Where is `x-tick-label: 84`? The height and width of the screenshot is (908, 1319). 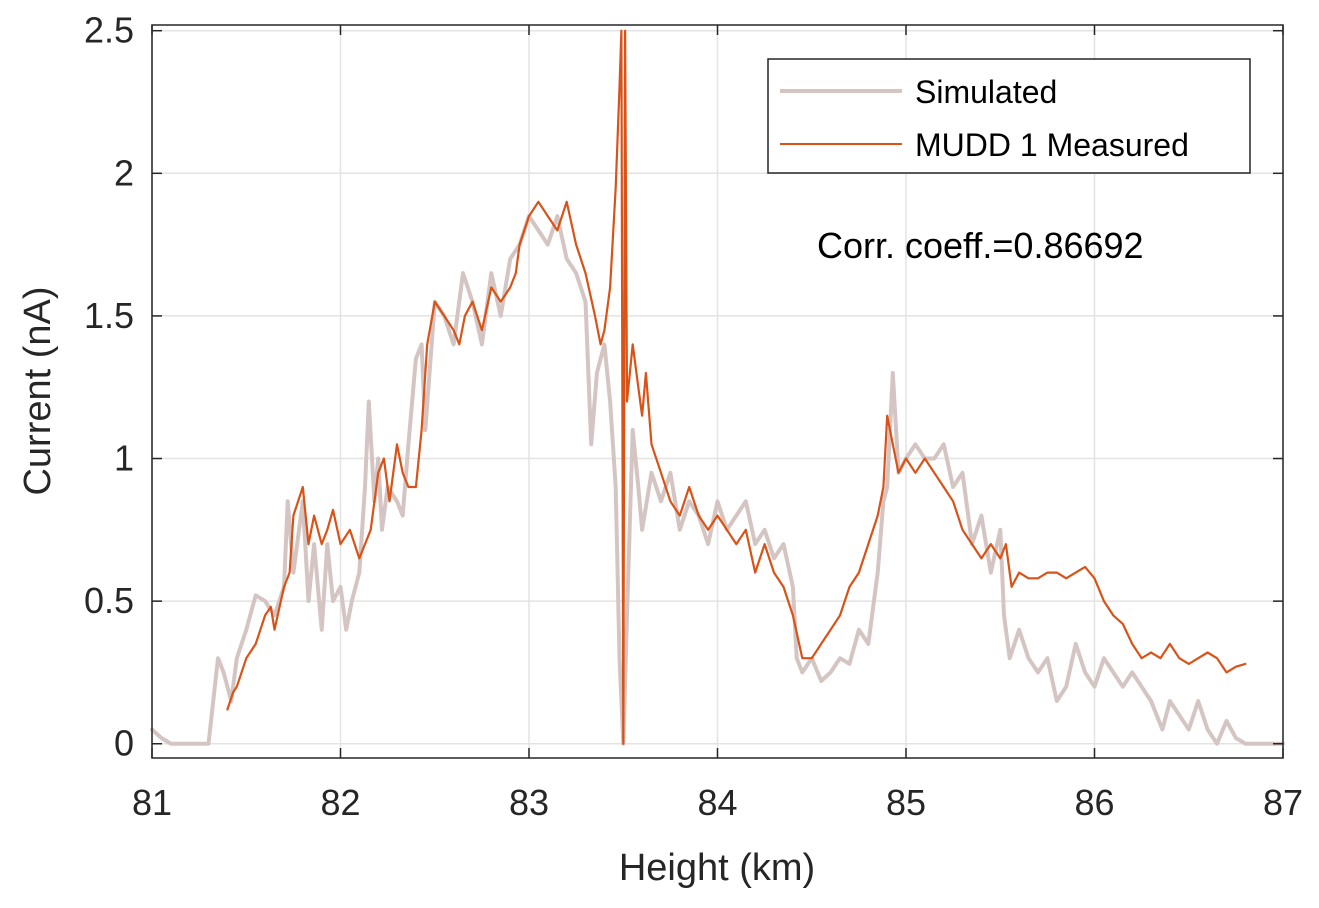
x-tick-label: 84 is located at coordinates (717, 802).